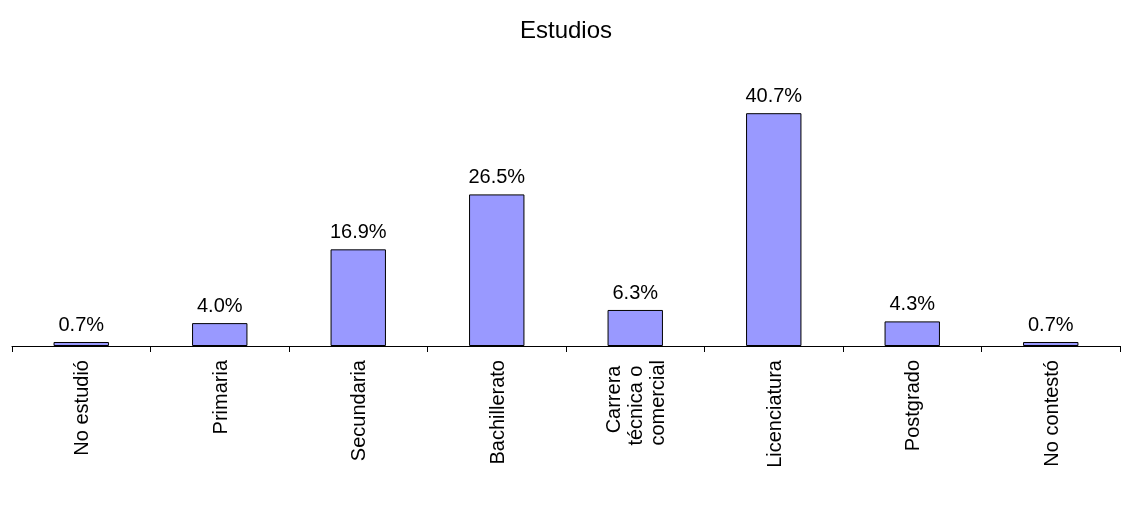 The width and height of the screenshot is (1132, 518). I want to click on data-label: 26.5%, so click(497, 176).